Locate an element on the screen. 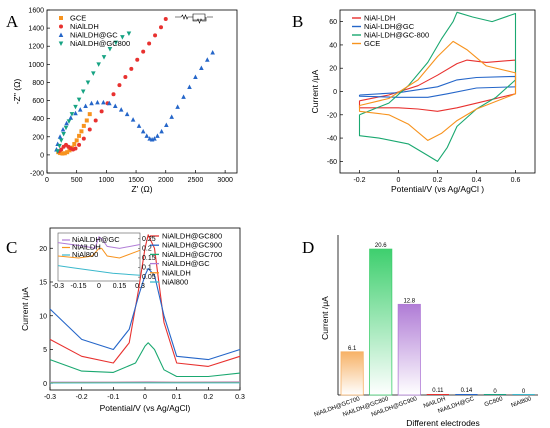 The height and width of the screenshot is (428, 550). x-tick-label: 0.3 is located at coordinates (240, 397).